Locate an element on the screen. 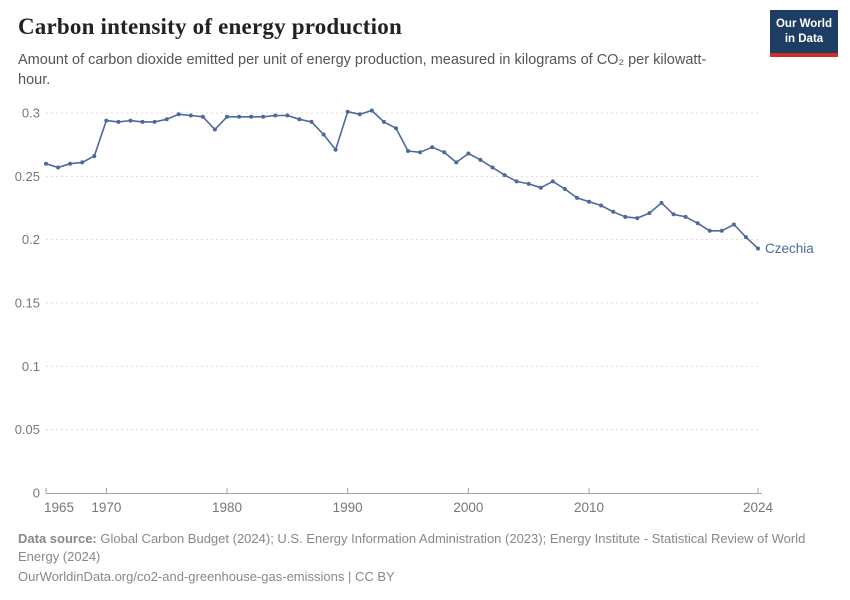 The width and height of the screenshot is (850, 600). x-tick-label: 1965 is located at coordinates (59, 507).